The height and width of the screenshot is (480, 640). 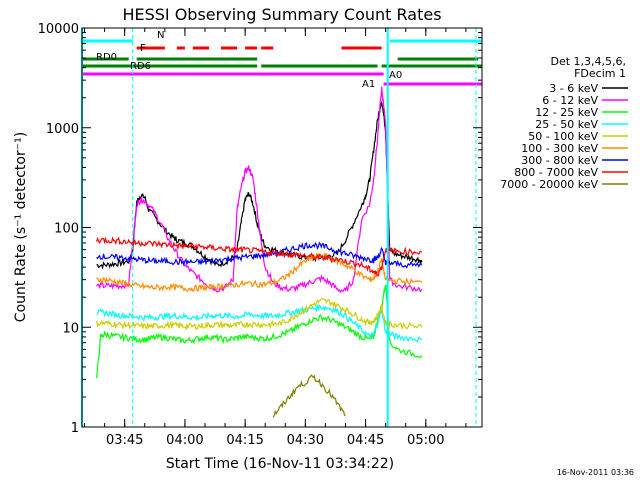 I want to click on flag-layer: NF RD0 RD6 A1 A0, so click(x=282, y=60).